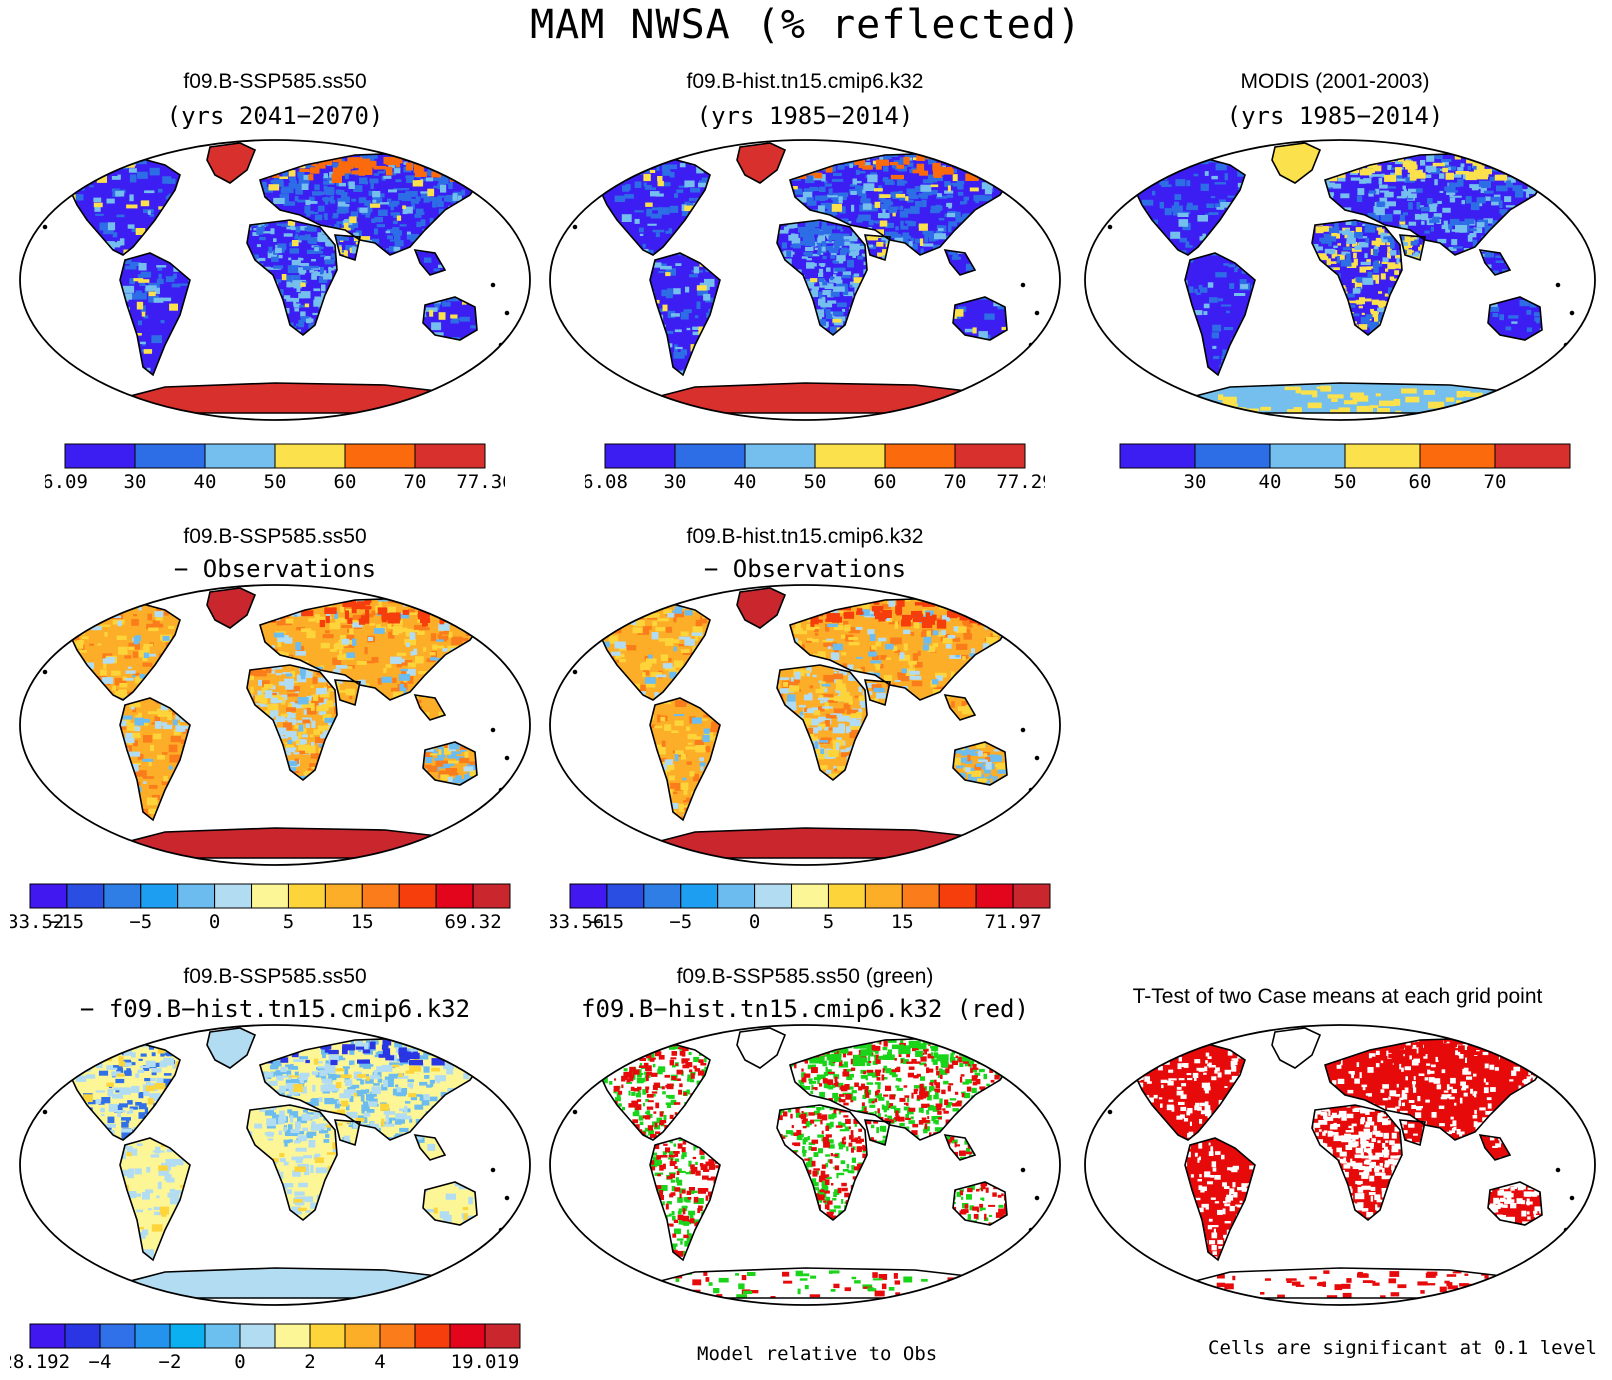 The width and height of the screenshot is (1612, 1380). I want to click on colorbar-5: −33.56−15 −5 0 5 15 71.97, so click(800, 908).